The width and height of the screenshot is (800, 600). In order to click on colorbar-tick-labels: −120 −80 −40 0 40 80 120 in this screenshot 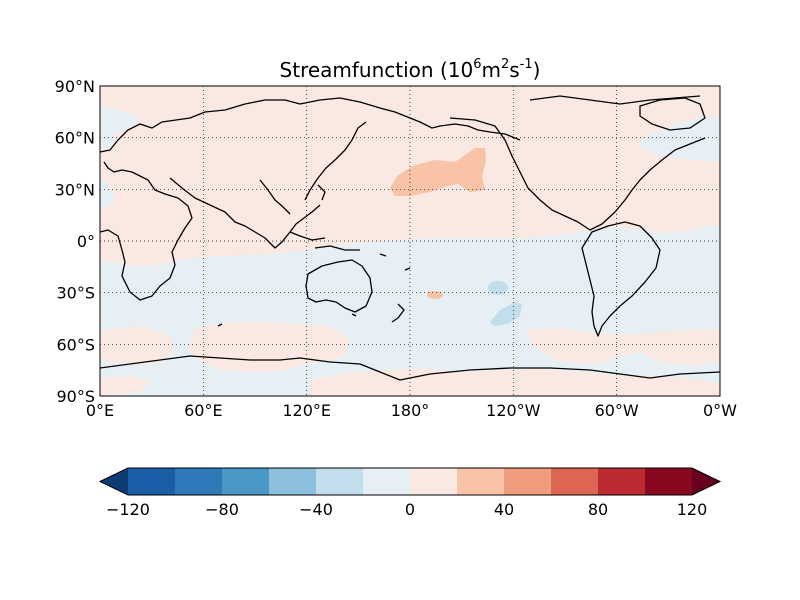, I will do `click(406, 509)`.